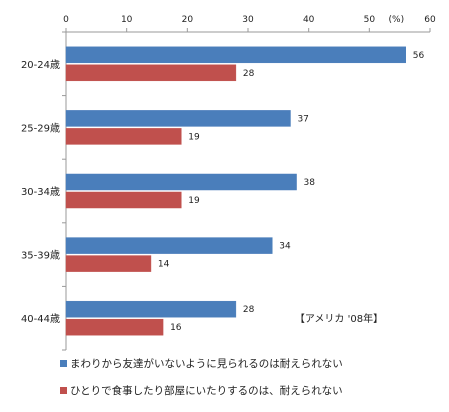  What do you see at coordinates (176, 328) in the screenshot?
I see `data-label: 16` at bounding box center [176, 328].